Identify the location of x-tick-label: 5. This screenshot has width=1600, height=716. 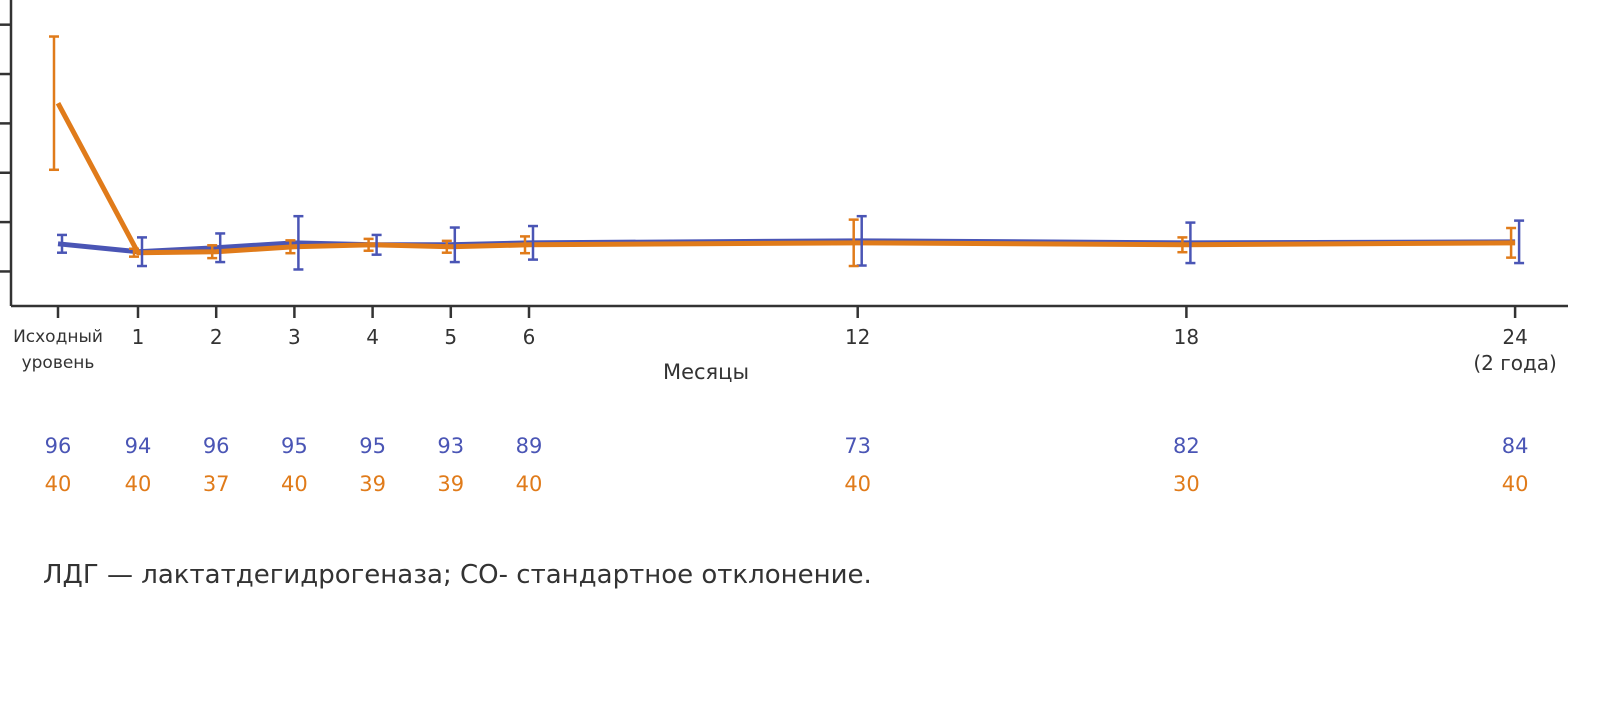
(451, 337).